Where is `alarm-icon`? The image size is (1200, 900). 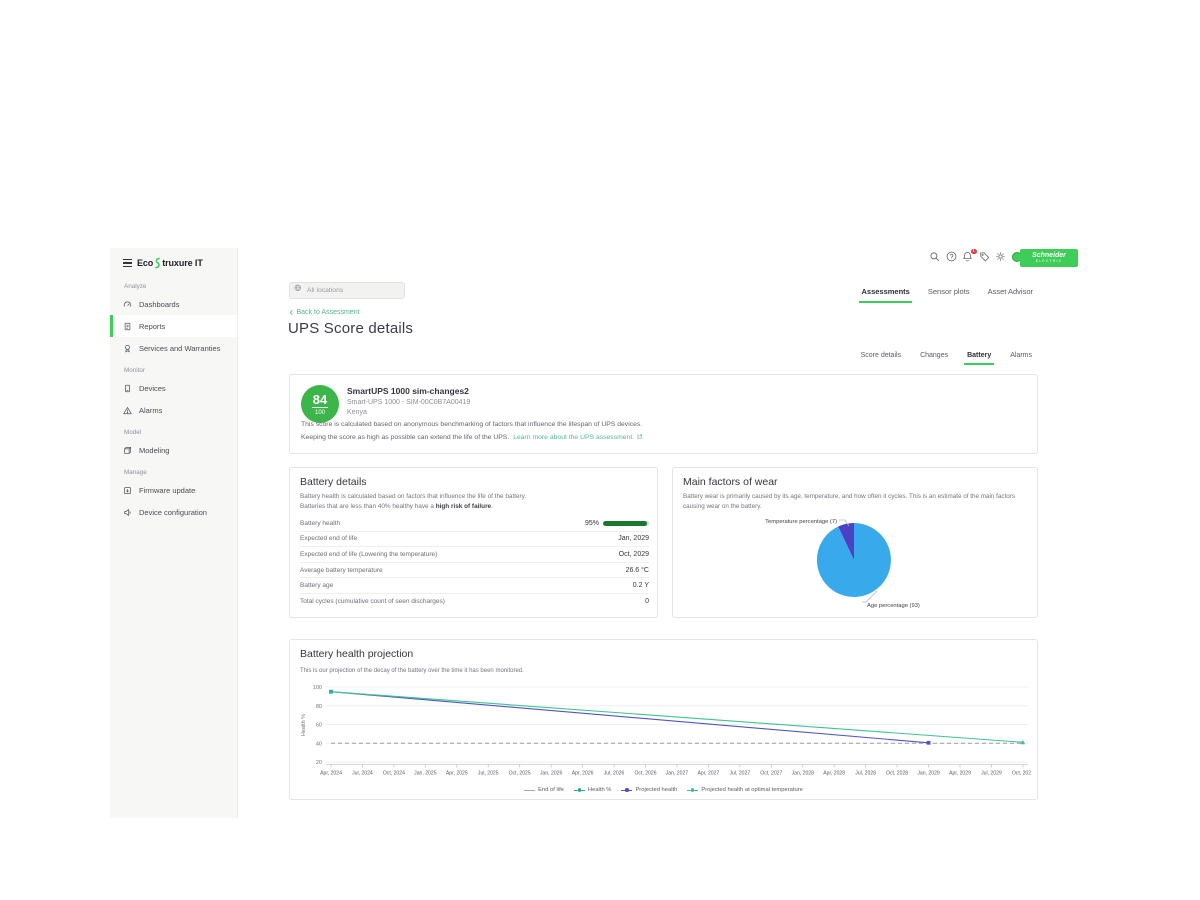 alarm-icon is located at coordinates (127, 410).